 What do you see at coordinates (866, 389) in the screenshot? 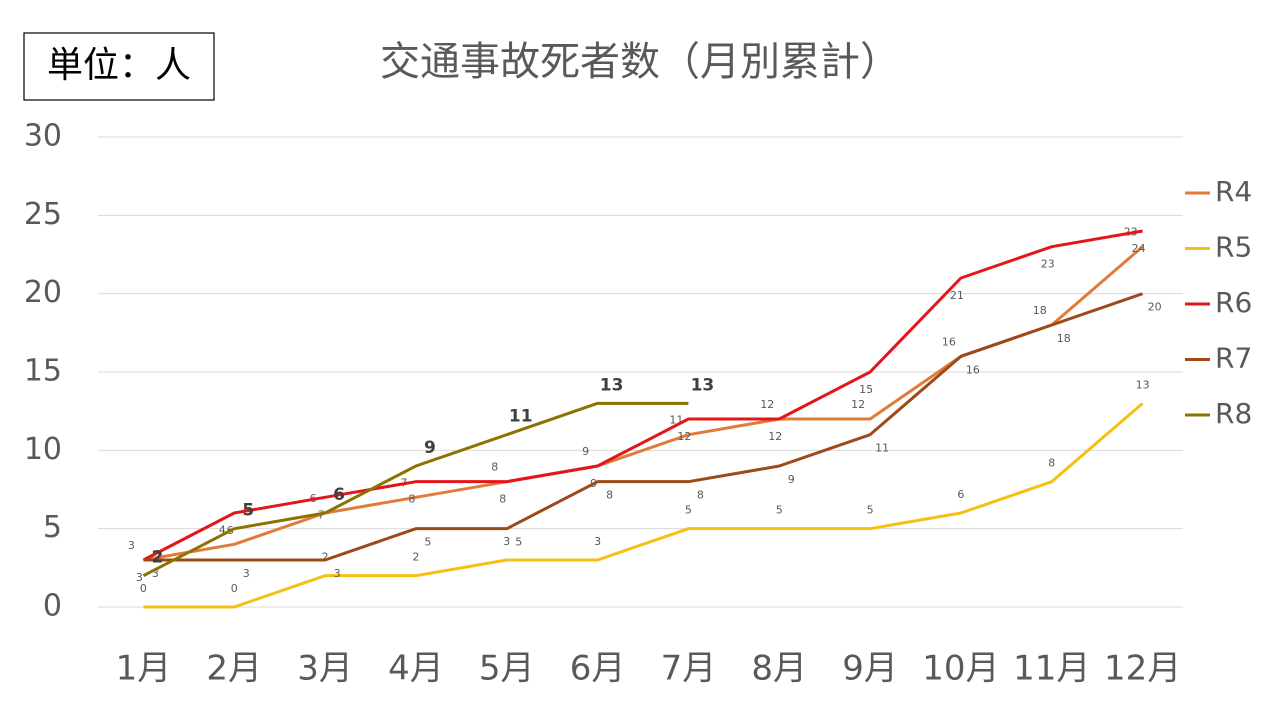
I see `data-label: 15` at bounding box center [866, 389].